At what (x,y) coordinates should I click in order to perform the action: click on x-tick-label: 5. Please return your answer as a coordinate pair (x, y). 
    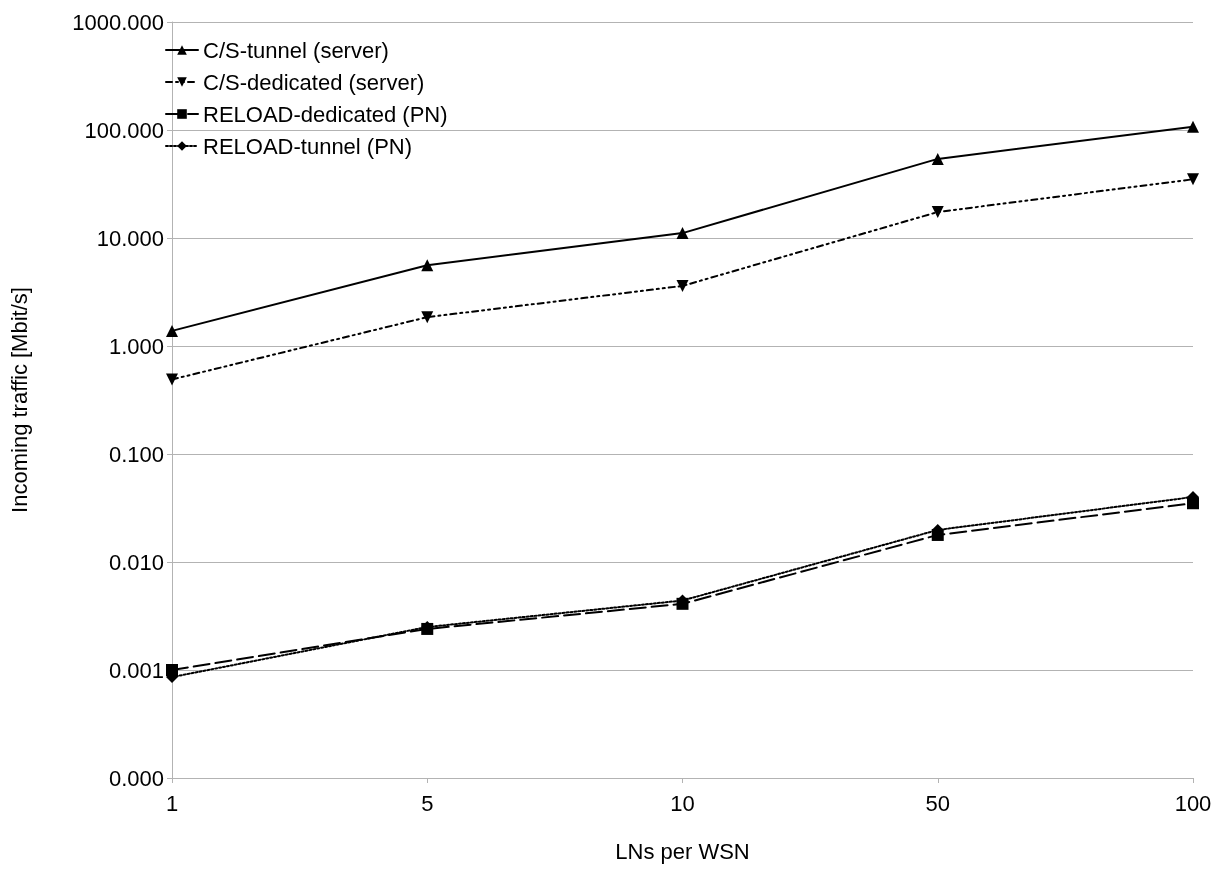
    Looking at the image, I should click on (427, 803).